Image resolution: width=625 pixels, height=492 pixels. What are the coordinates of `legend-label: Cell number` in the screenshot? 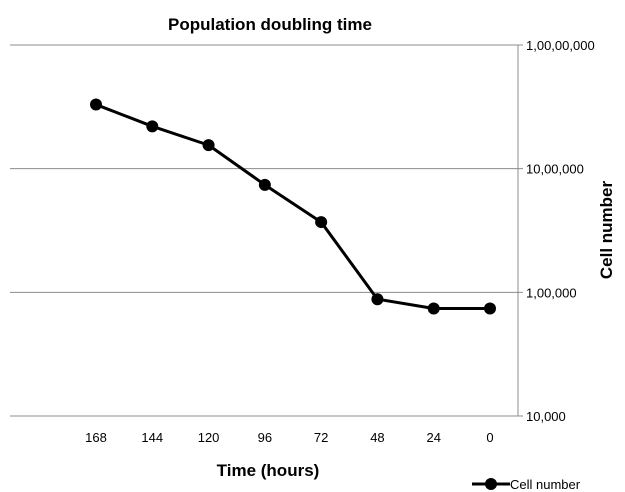 It's located at (545, 484).